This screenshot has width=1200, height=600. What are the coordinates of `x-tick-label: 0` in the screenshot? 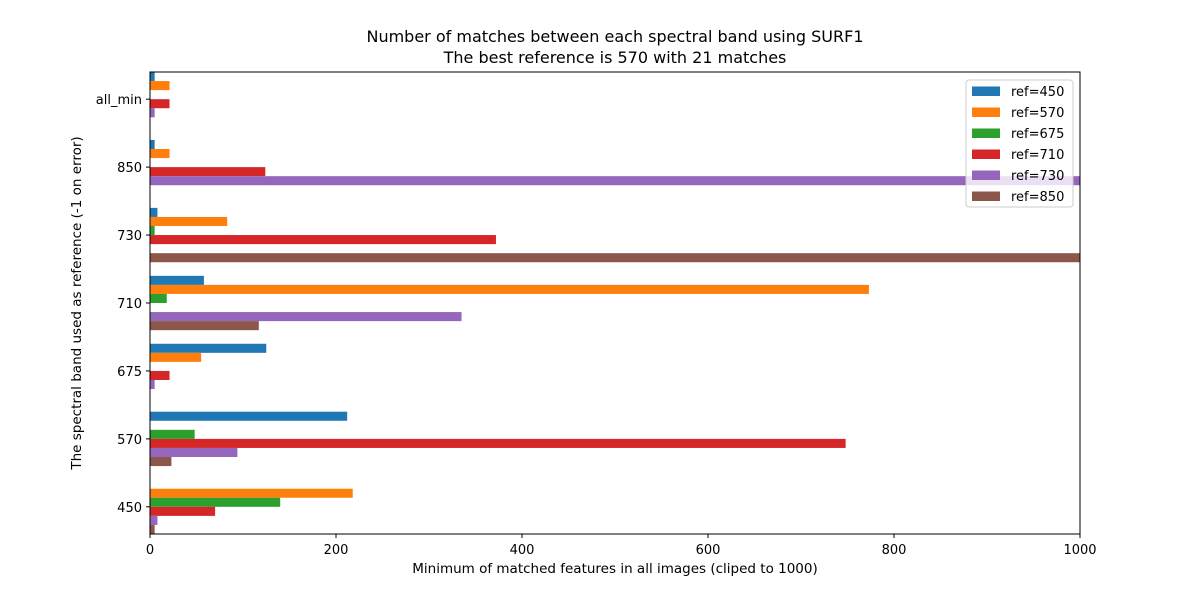 It's located at (150, 550).